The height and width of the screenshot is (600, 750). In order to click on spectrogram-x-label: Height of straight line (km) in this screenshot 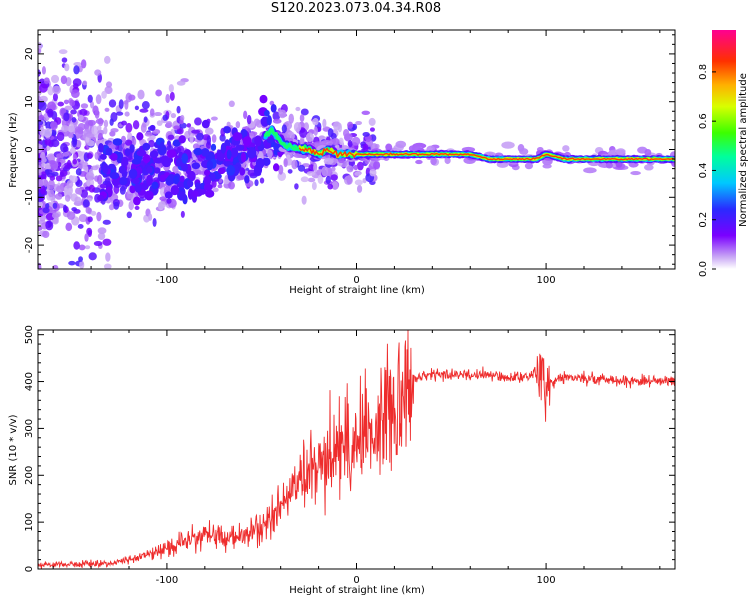, I will do `click(357, 290)`.